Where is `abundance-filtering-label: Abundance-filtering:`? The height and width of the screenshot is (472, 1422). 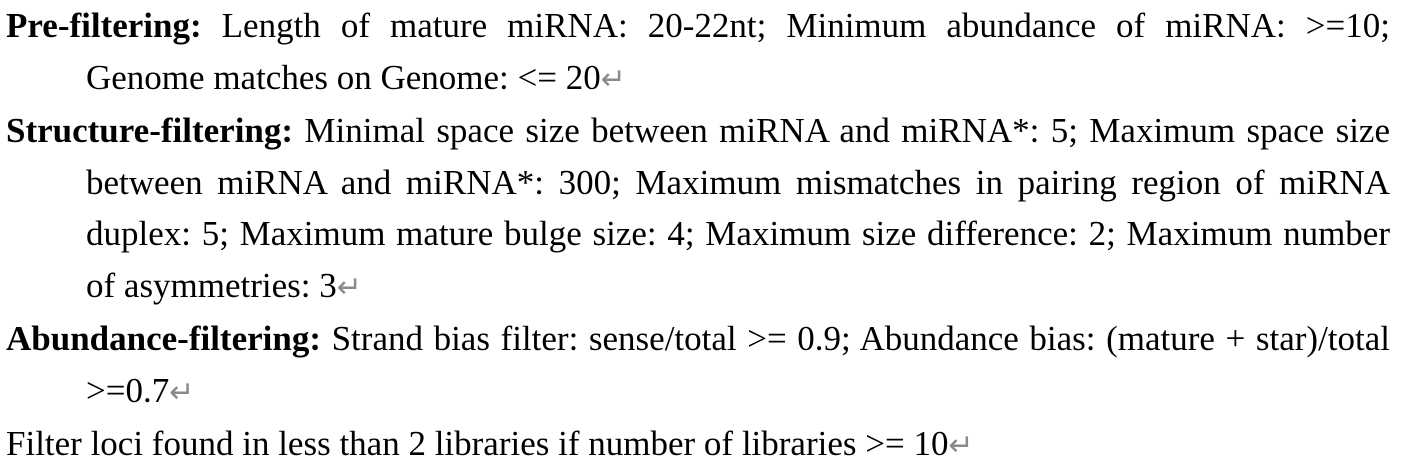 abundance-filtering-label: Abundance-filtering: is located at coordinates (163, 338).